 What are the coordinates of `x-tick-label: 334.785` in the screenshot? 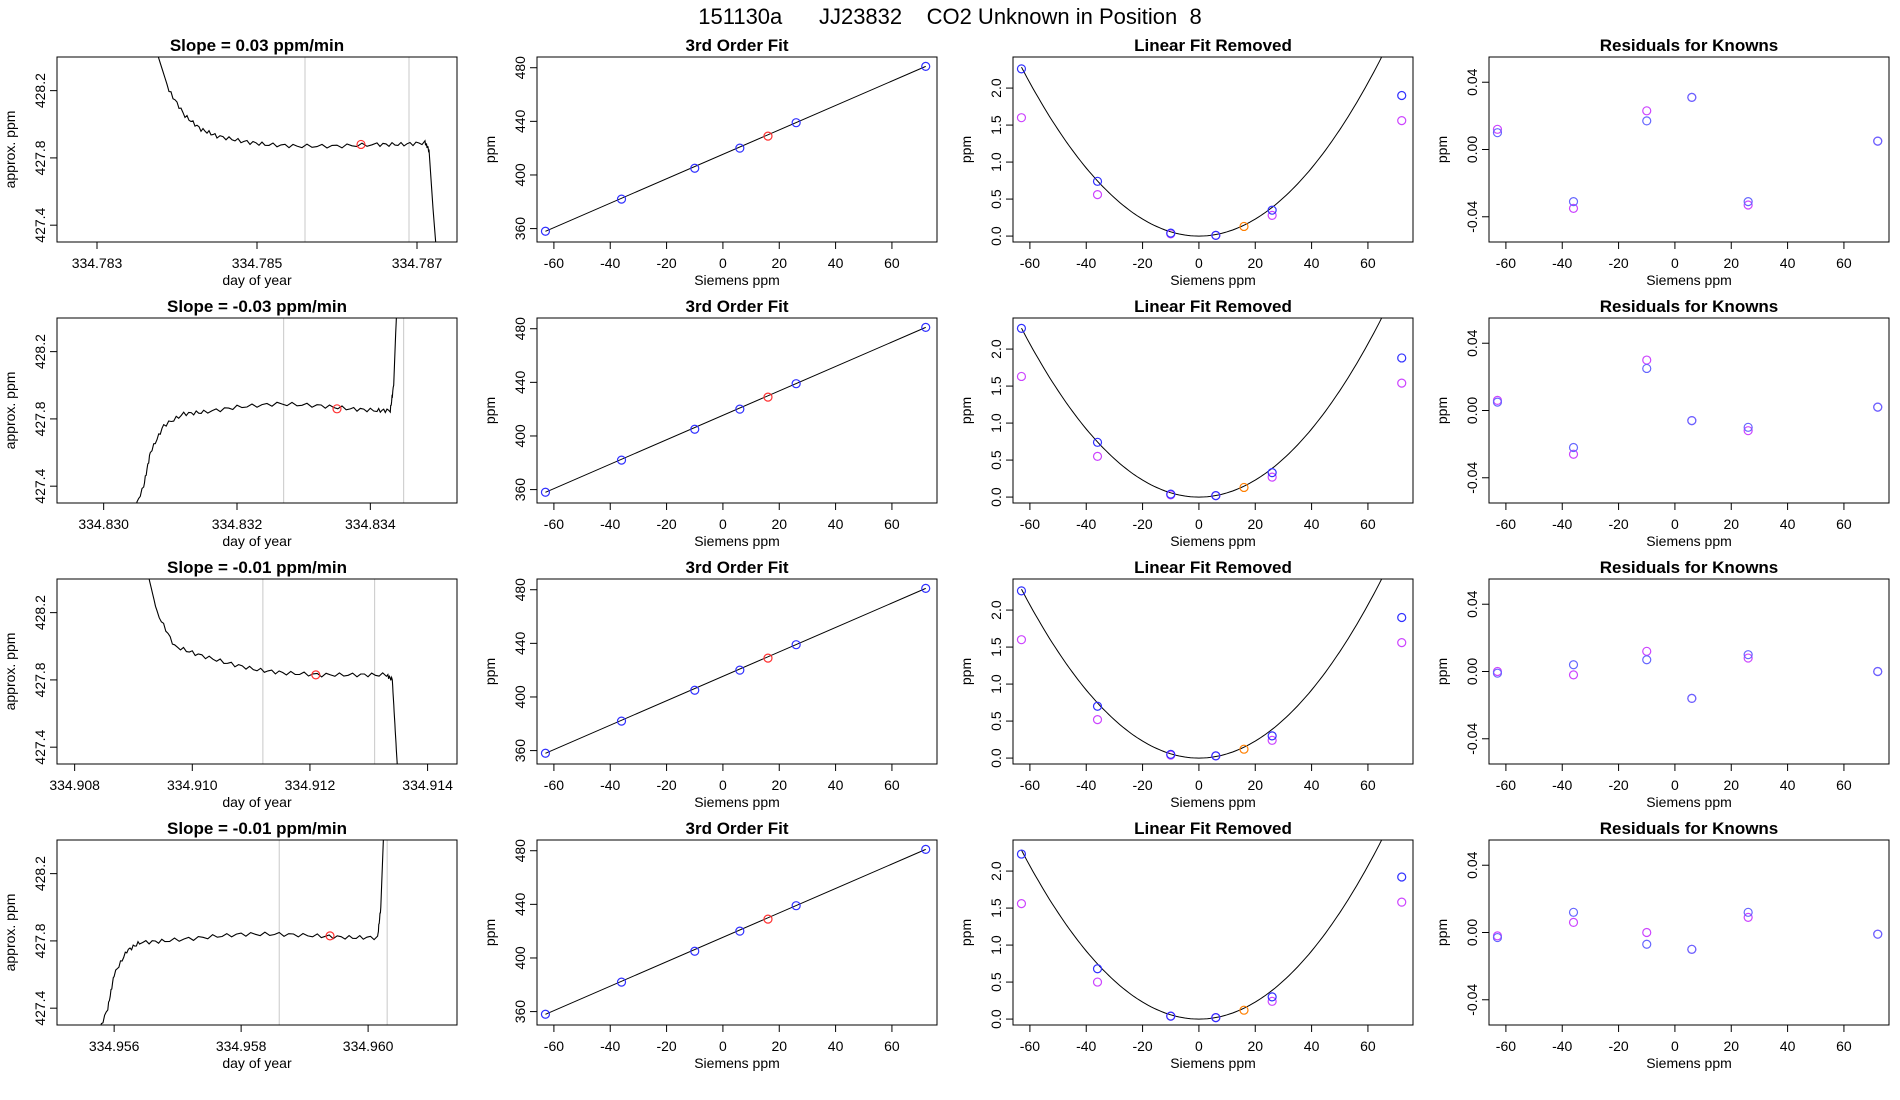 It's located at (257, 263).